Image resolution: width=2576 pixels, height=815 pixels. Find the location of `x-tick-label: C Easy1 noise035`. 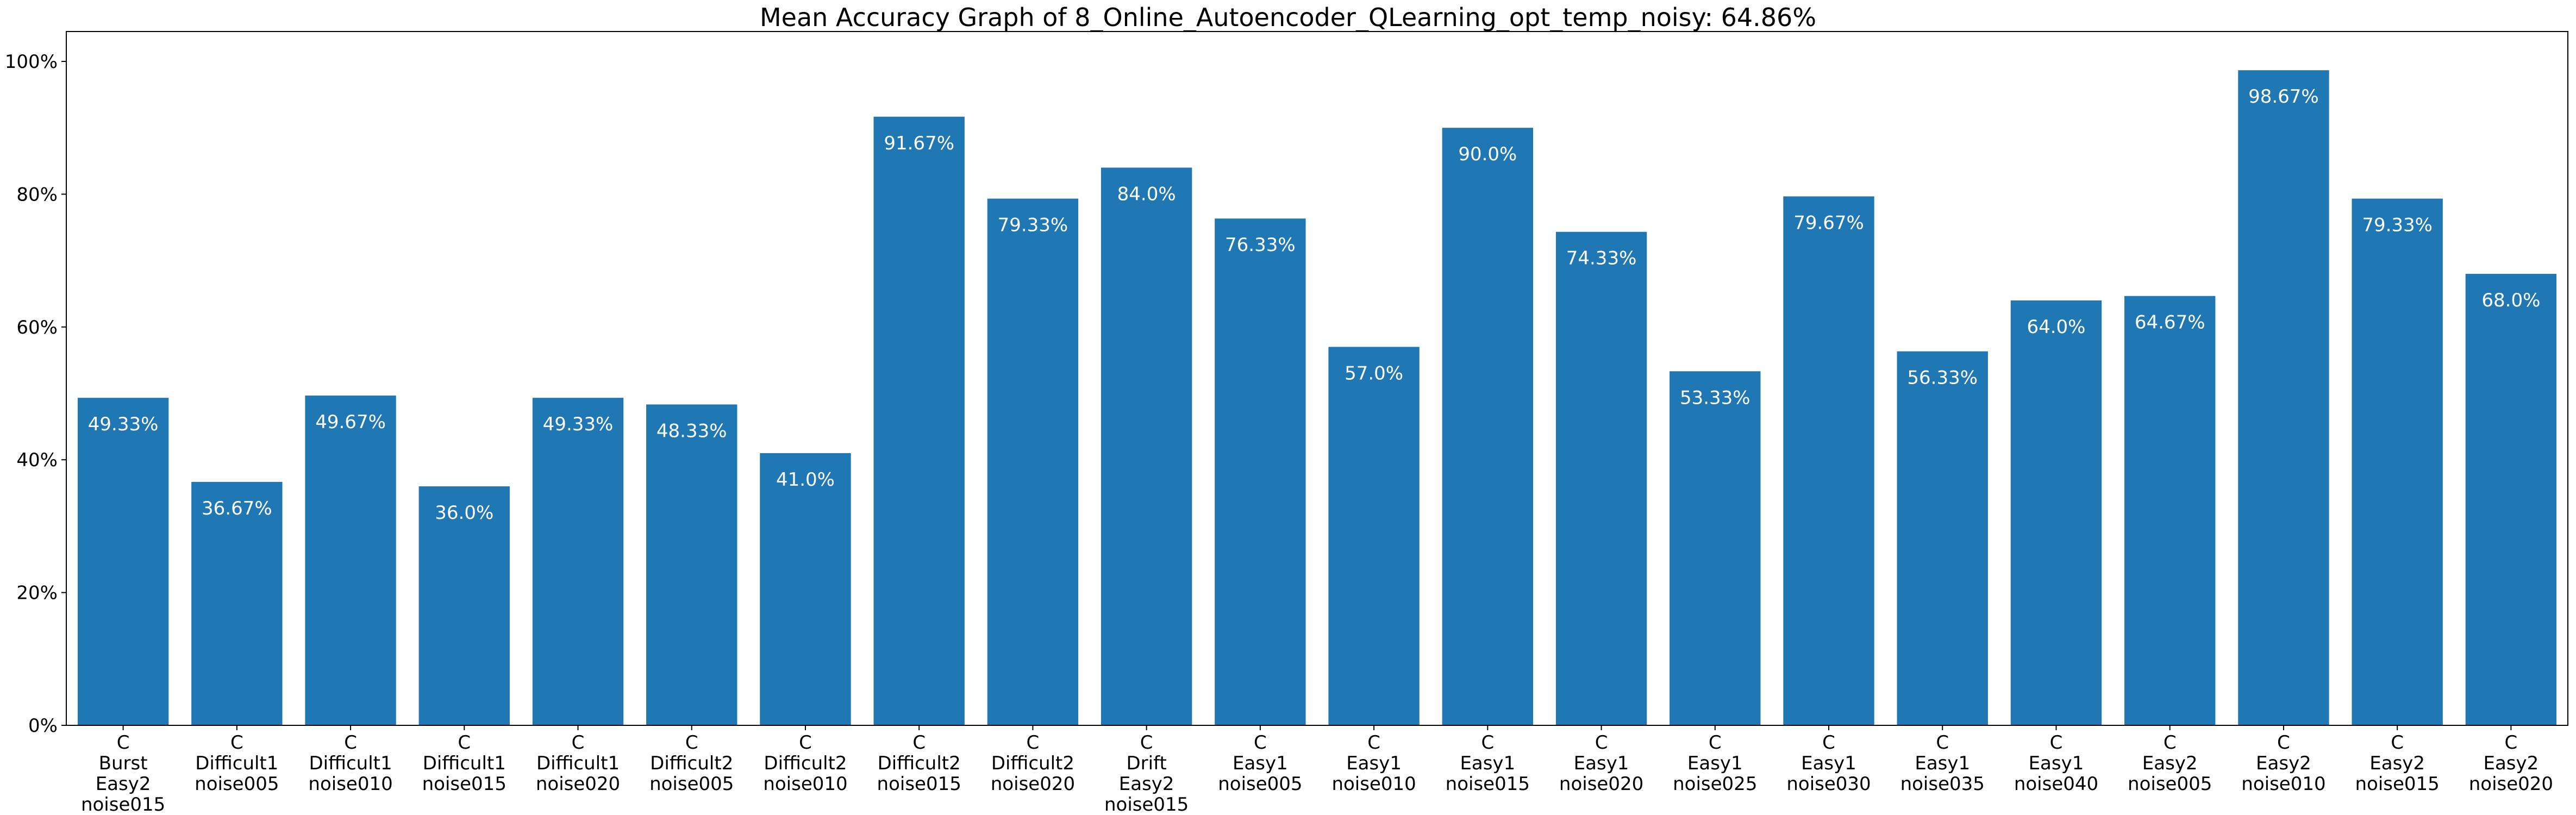

x-tick-label: C Easy1 noise035 is located at coordinates (1943, 763).